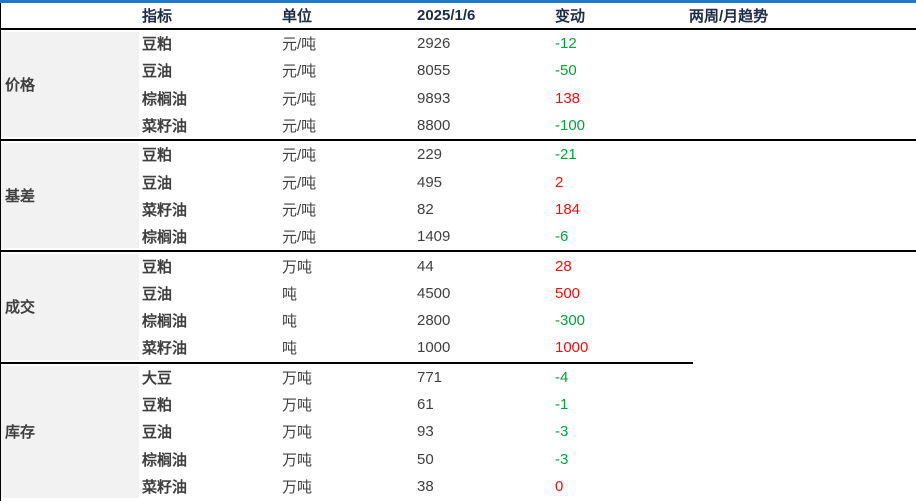 The width and height of the screenshot is (916, 501). What do you see at coordinates (425, 486) in the screenshot?
I see `value-cell: 38` at bounding box center [425, 486].